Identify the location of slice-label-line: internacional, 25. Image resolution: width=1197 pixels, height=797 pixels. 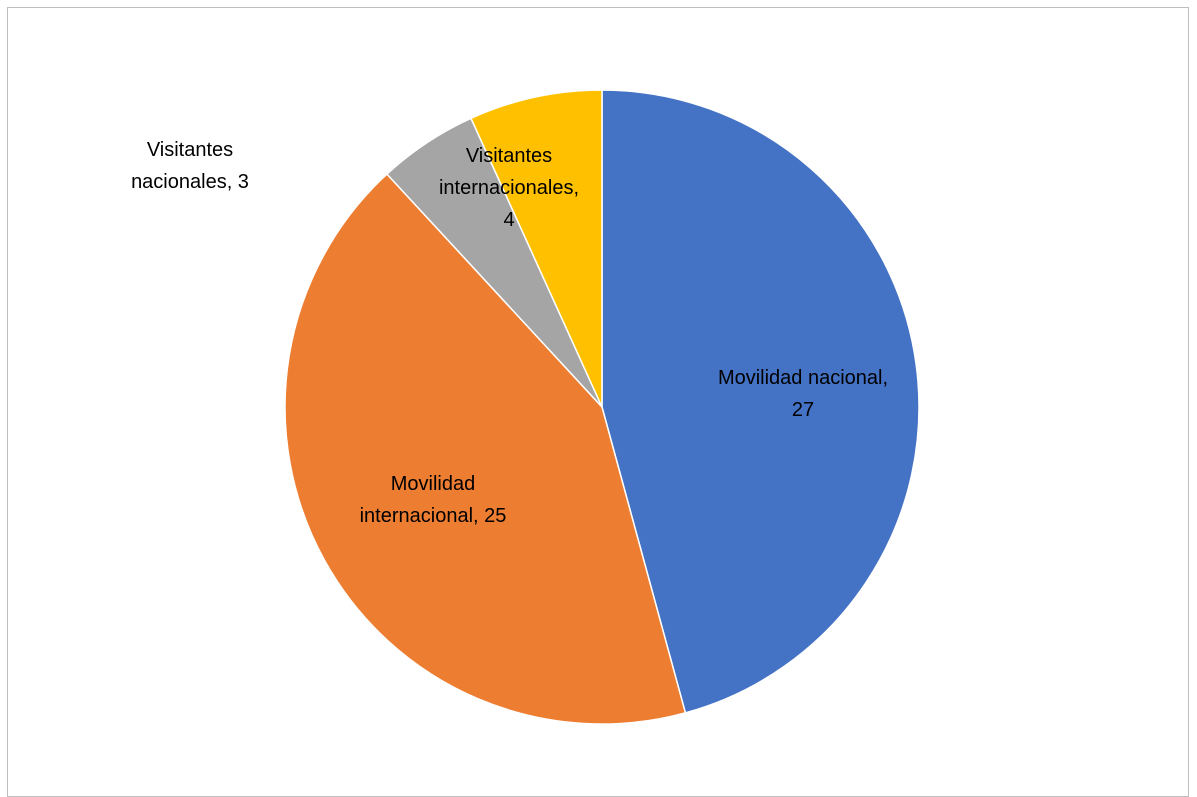
(433, 516).